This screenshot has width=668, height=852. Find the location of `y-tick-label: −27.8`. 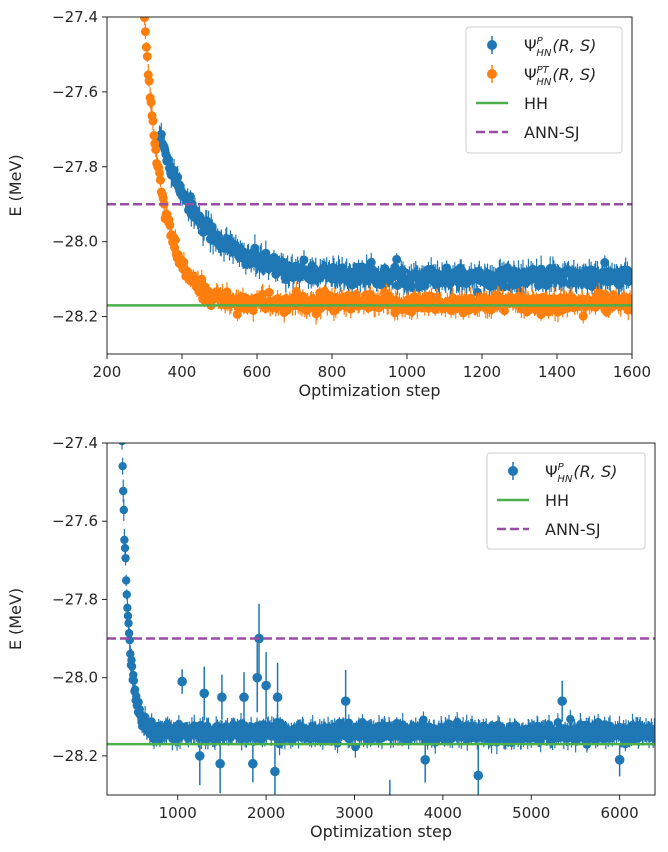

y-tick-label: −27.8 is located at coordinates (75, 167).